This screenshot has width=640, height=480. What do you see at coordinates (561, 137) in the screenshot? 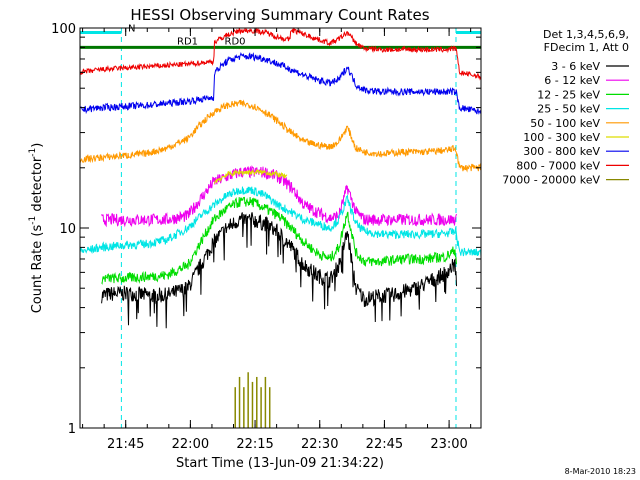
I see `legend-label: 100 - 300 keV` at bounding box center [561, 137].